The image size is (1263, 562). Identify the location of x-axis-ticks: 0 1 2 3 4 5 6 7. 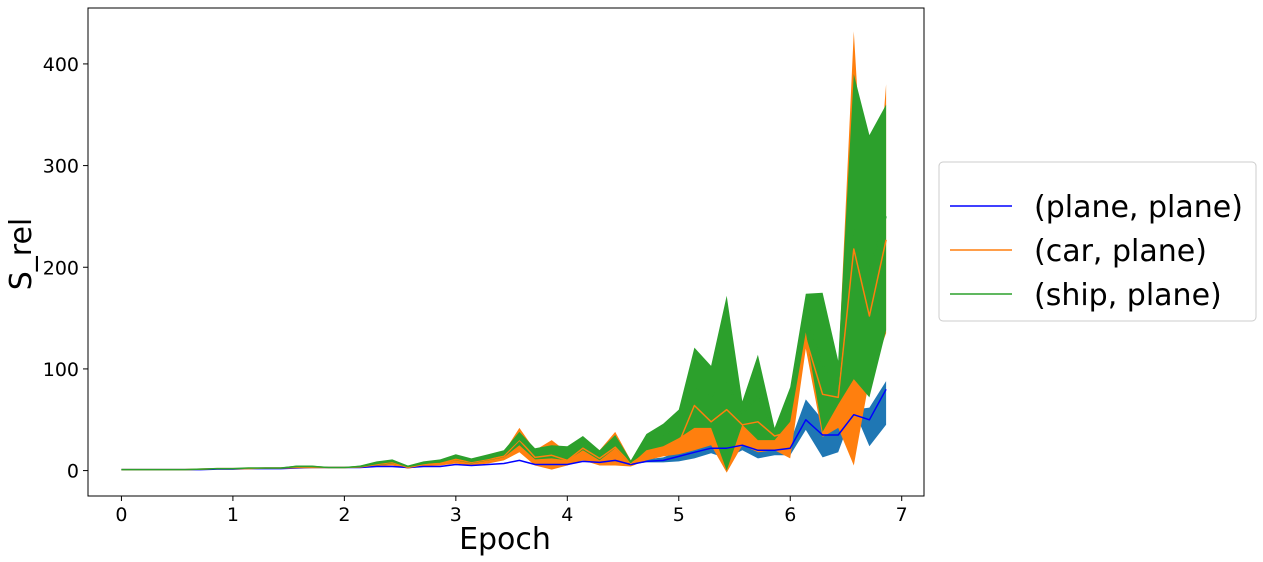
(511, 511).